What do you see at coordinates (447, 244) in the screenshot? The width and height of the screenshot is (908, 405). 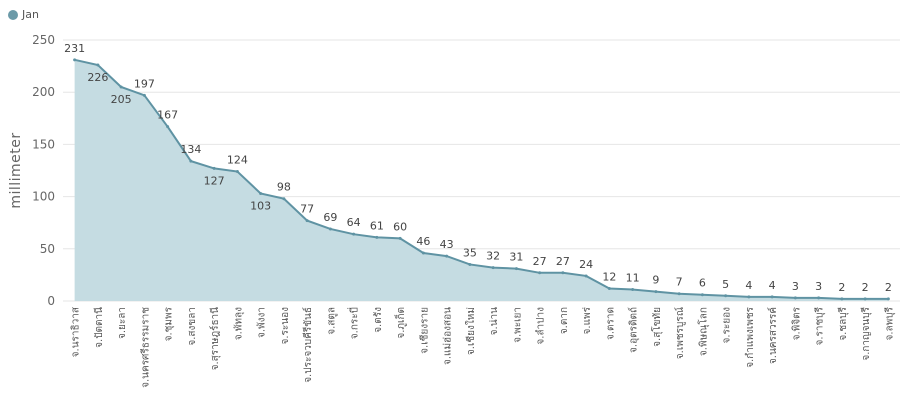 I see `data-label: 43` at bounding box center [447, 244].